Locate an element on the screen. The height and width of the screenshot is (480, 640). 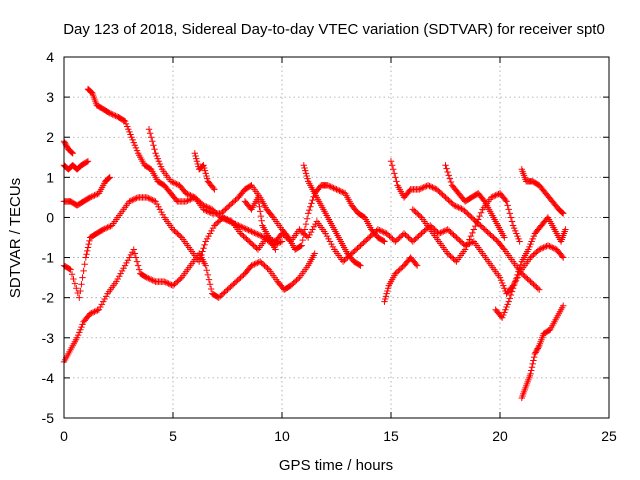
series-pass-e is located at coordinates (68, 147).